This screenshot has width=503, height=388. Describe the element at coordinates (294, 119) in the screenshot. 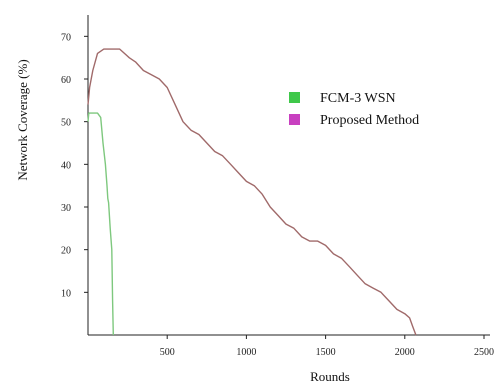

I see `legend-swatch-proposed-method` at that location.